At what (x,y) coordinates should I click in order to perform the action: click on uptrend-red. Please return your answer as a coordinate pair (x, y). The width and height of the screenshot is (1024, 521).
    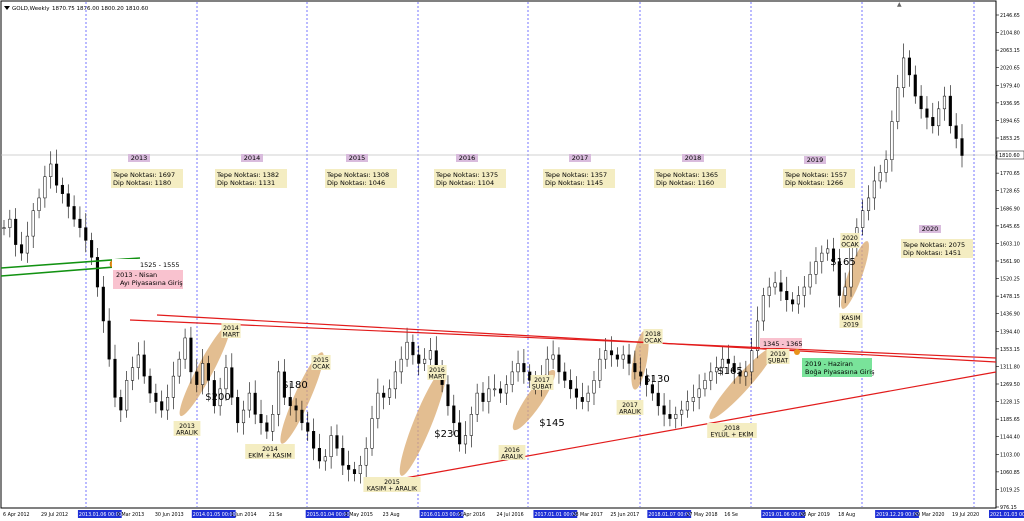
    Looking at the image, I should click on (700, 425).